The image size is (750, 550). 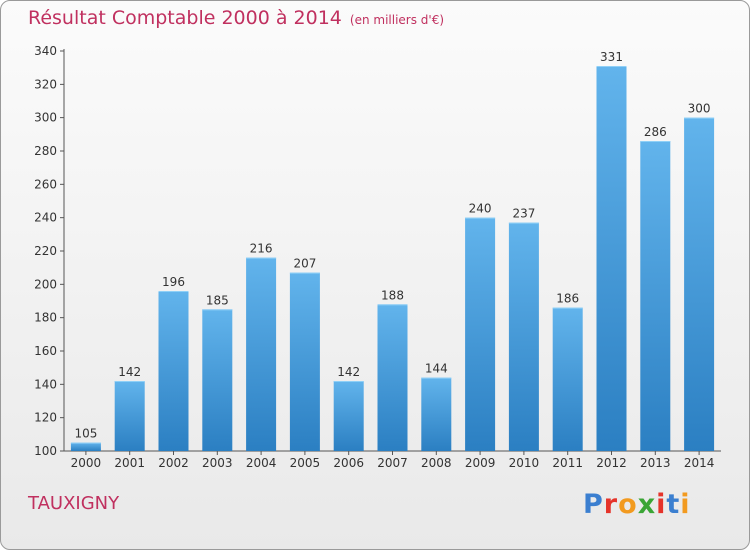 I want to click on title-text: Résultat Comptable 2000 à 2014, so click(x=185, y=18).